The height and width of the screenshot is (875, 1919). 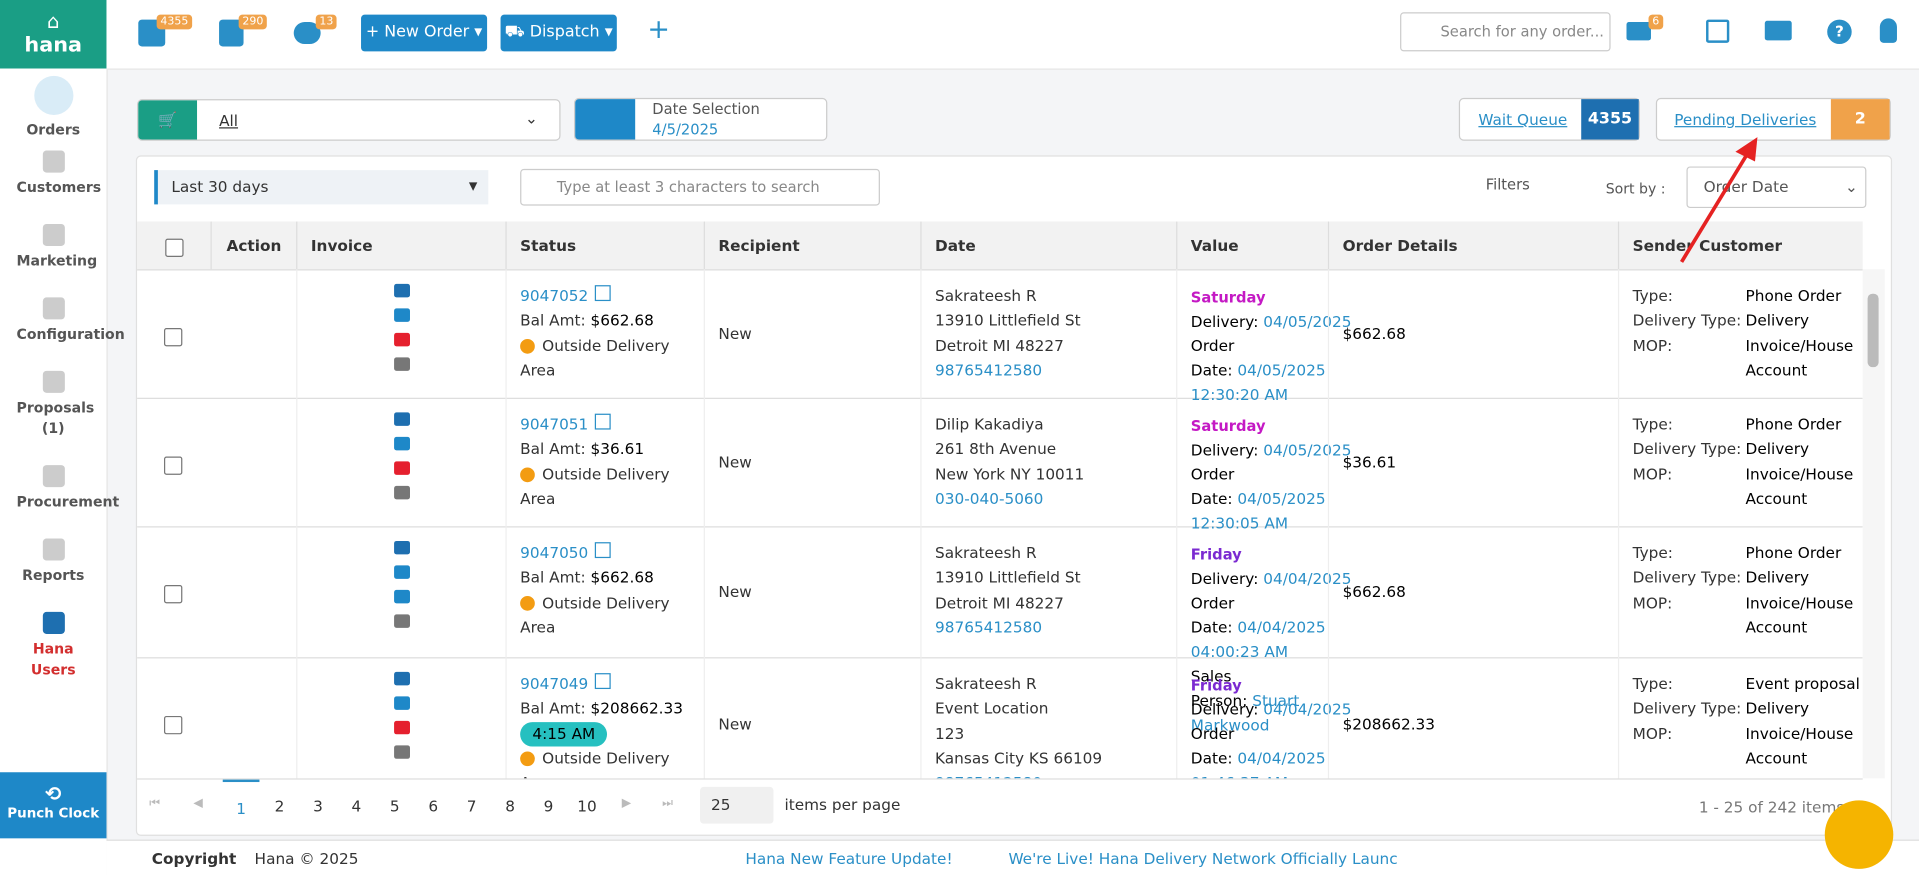 What do you see at coordinates (587, 806) in the screenshot?
I see `page-button: 10` at bounding box center [587, 806].